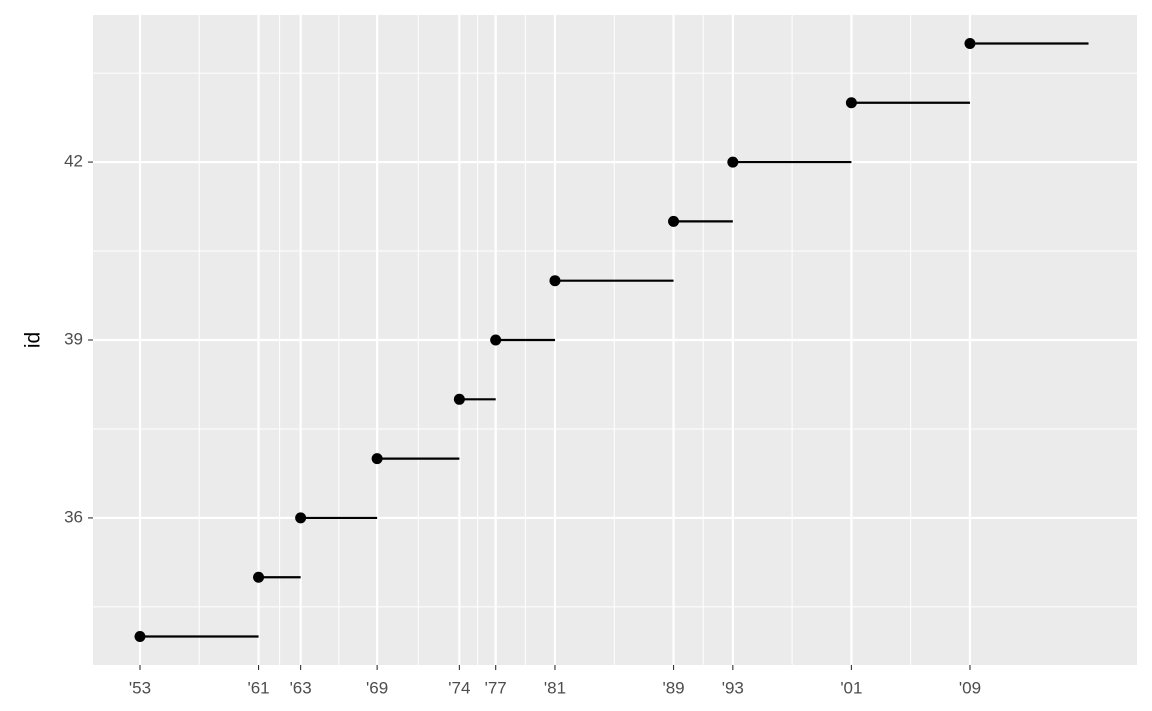 The width and height of the screenshot is (1152, 711). What do you see at coordinates (73, 338) in the screenshot?
I see `y-tick-label: 39` at bounding box center [73, 338].